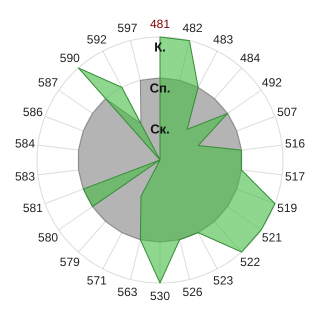  Describe the element at coordinates (48, 237) in the screenshot. I see `spoke-label: 580` at that location.